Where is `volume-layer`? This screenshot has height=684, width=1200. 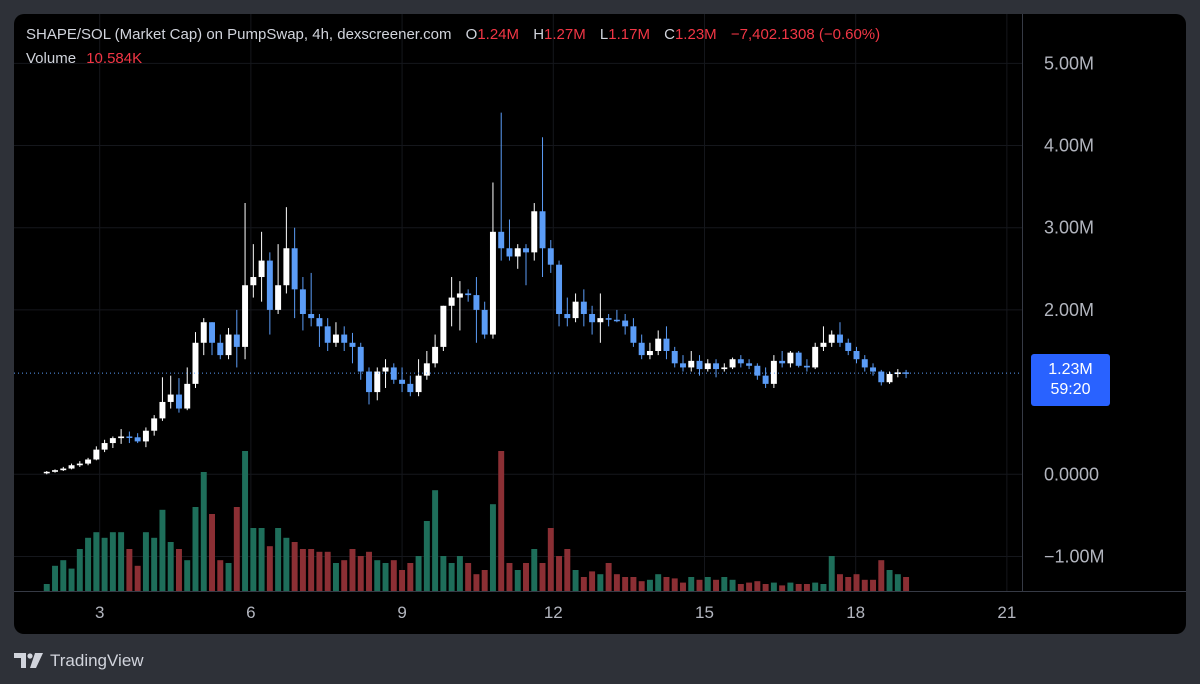 volume-layer is located at coordinates (476, 521).